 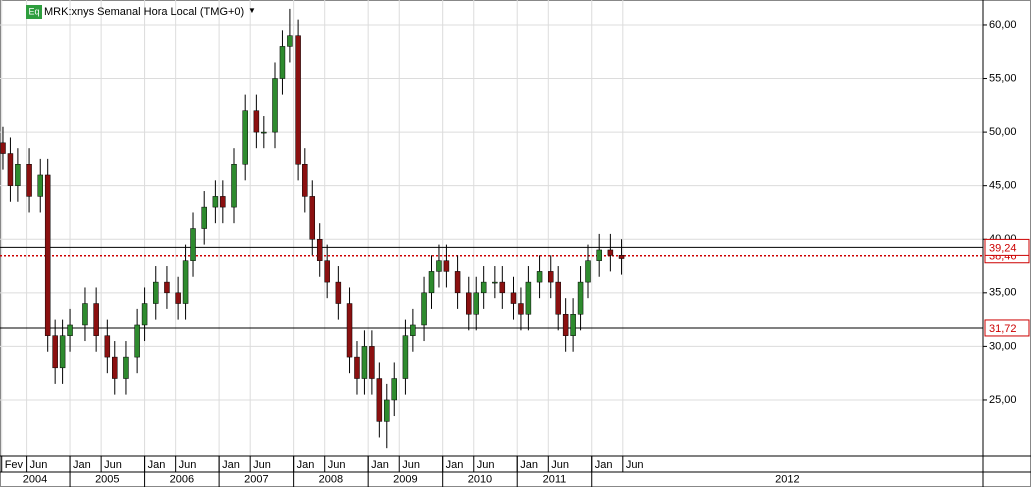 I want to click on menu-arrow: ▼, so click(x=252, y=10).